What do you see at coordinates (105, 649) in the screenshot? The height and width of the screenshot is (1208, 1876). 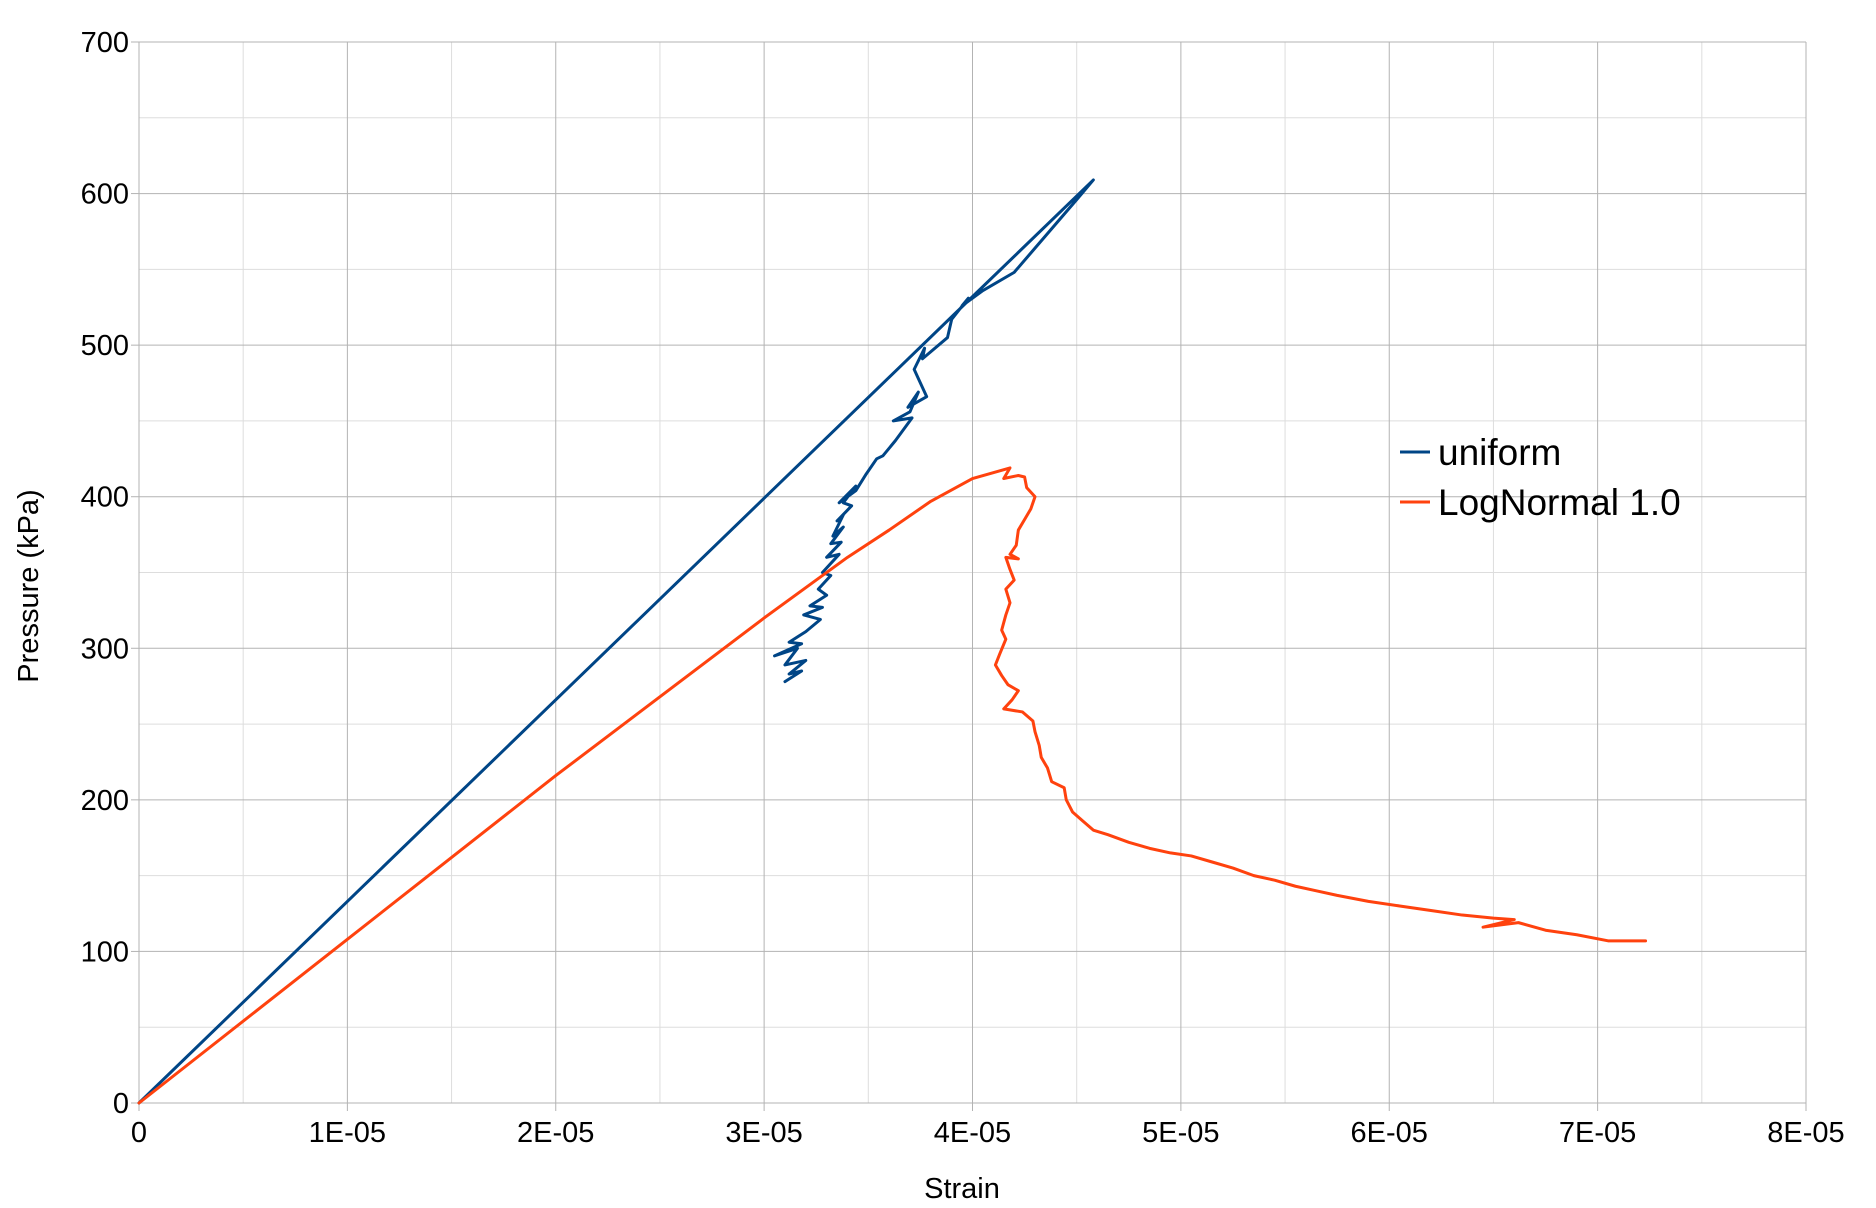 I see `y-tick-label: 300` at bounding box center [105, 649].